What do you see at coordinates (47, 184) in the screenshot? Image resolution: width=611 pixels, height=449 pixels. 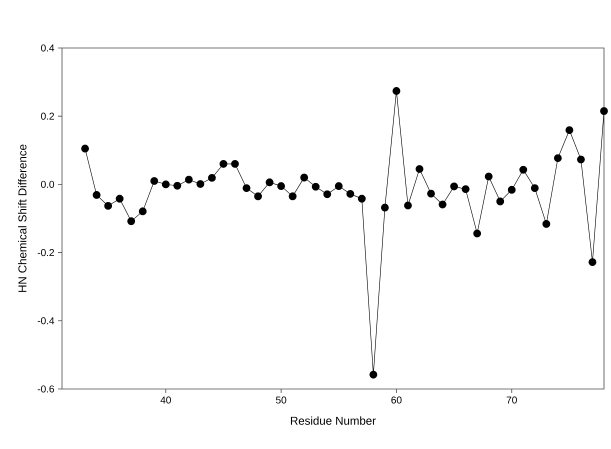 I see `y-tick-label: 0.0` at bounding box center [47, 184].